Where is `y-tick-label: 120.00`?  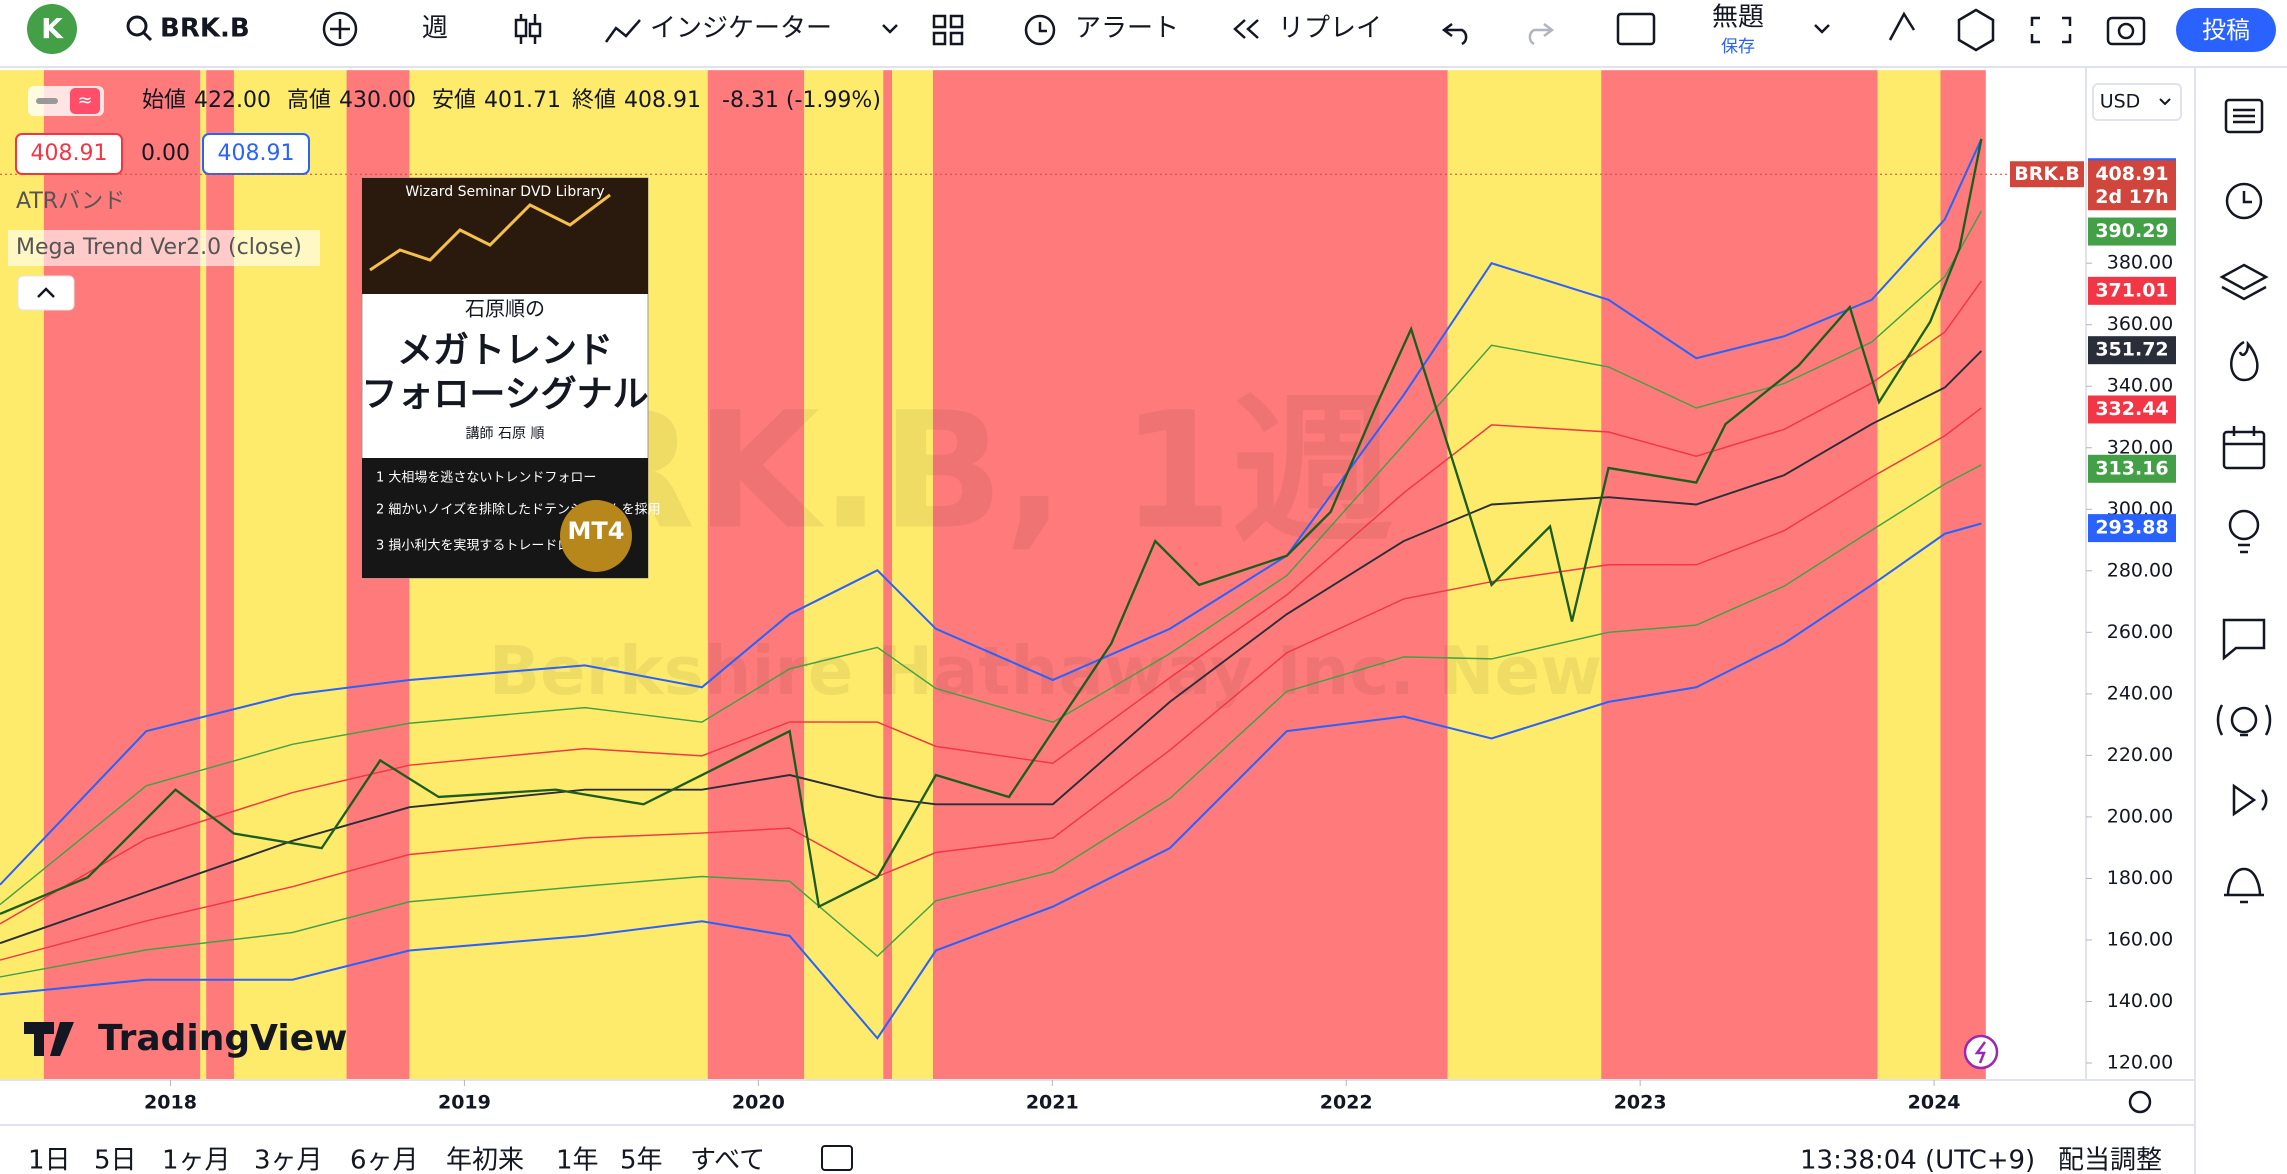 y-tick-label: 120.00 is located at coordinates (2140, 1063).